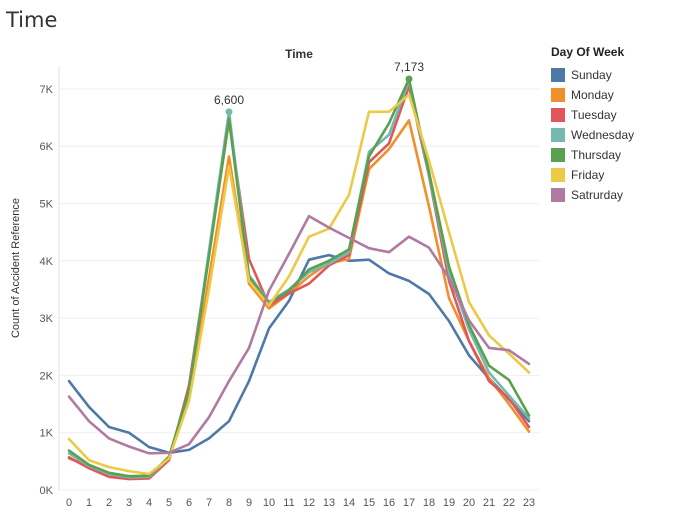 The image size is (689, 512). I want to click on x-tick-label: 19, so click(449, 503).